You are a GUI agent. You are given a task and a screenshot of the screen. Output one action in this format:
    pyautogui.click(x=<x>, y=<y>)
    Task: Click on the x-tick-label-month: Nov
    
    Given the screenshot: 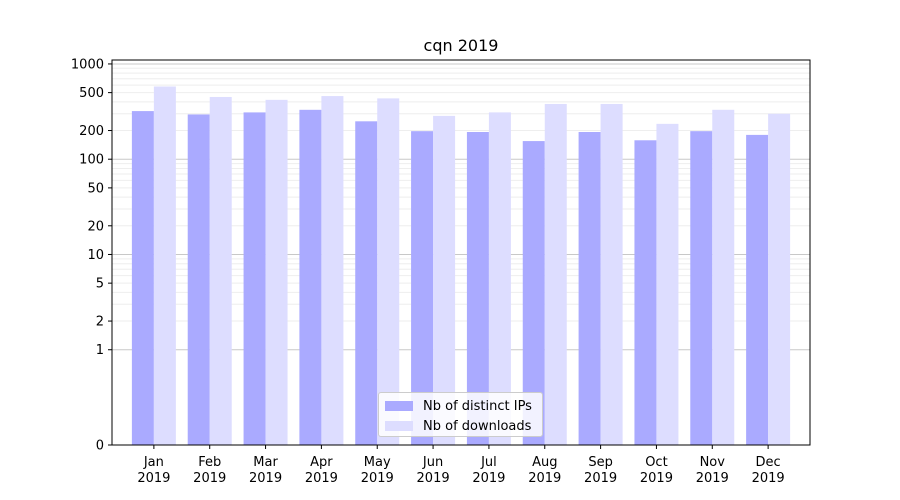 What is the action you would take?
    pyautogui.click(x=713, y=462)
    